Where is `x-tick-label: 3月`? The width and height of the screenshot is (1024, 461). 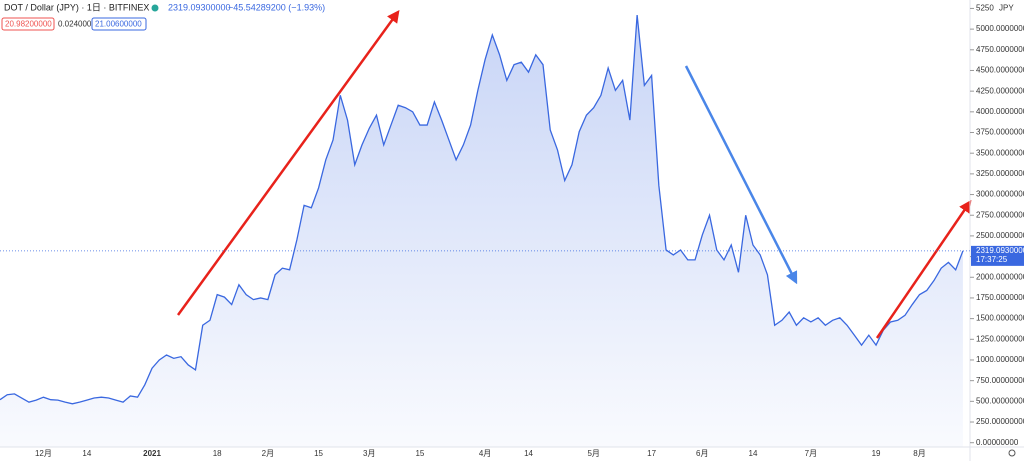
x-tick-label: 3月 is located at coordinates (369, 453).